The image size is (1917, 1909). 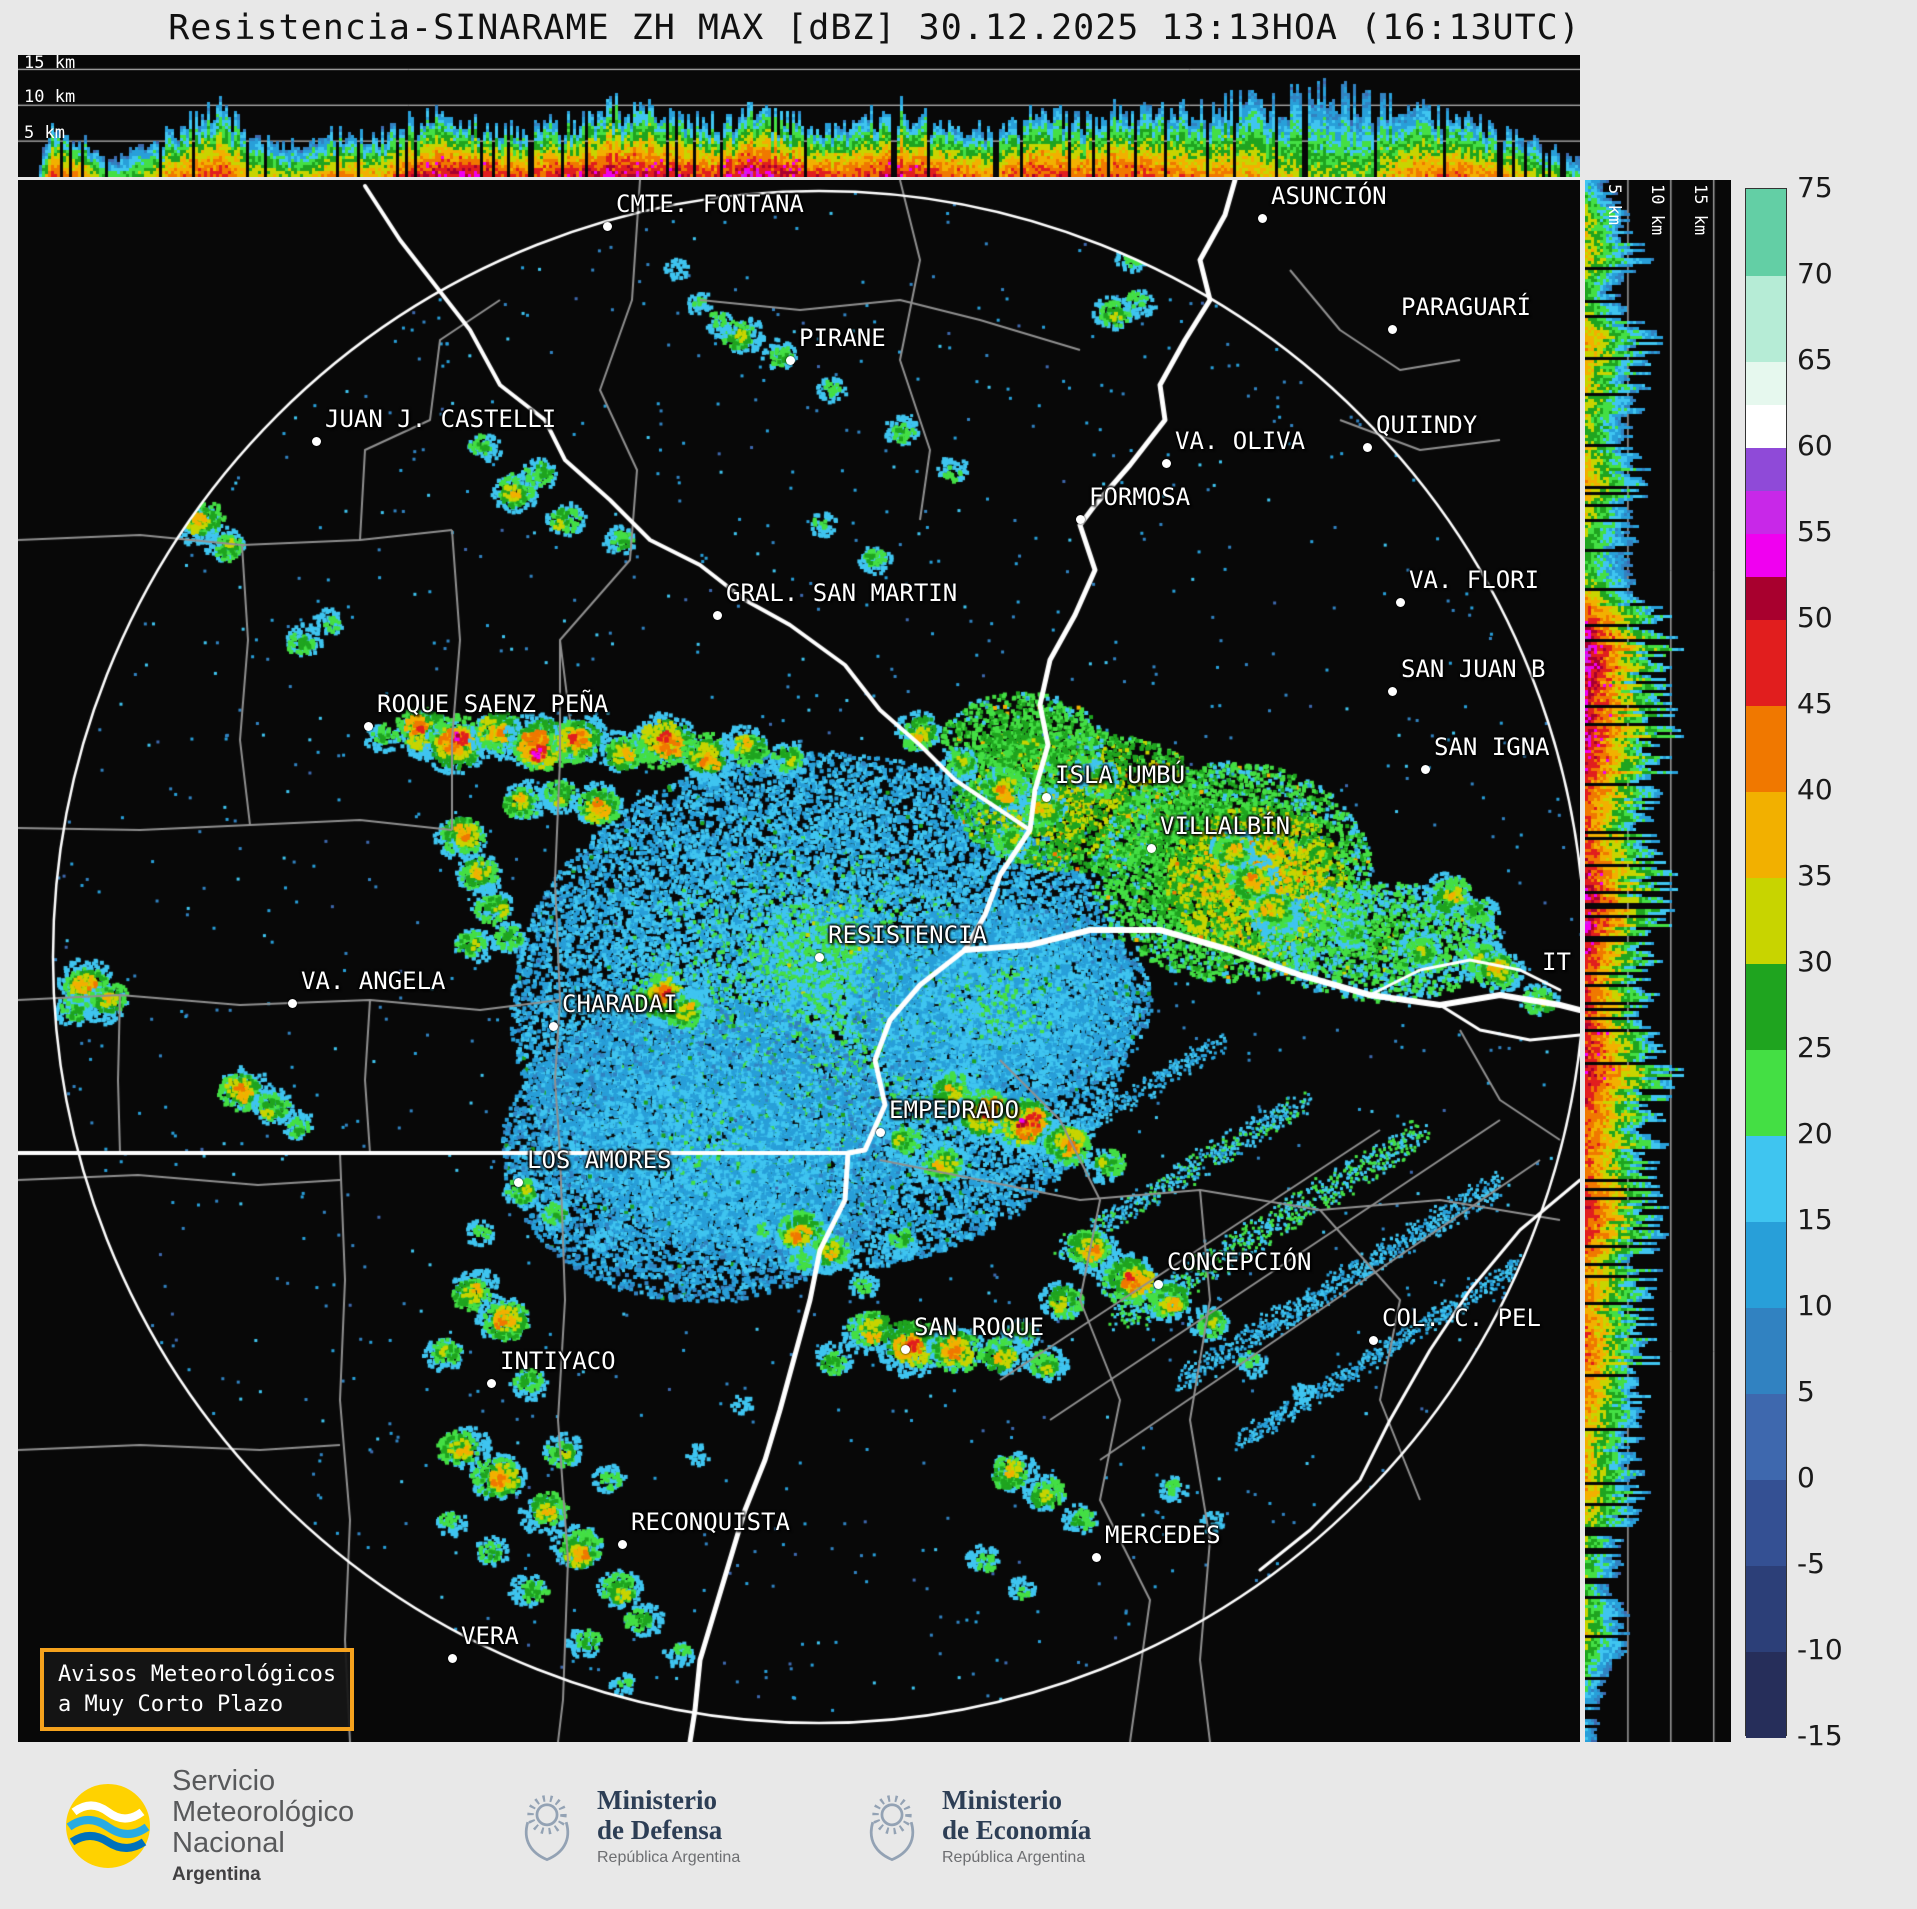 I want to click on city-label: CHARADAI, so click(x=620, y=1004).